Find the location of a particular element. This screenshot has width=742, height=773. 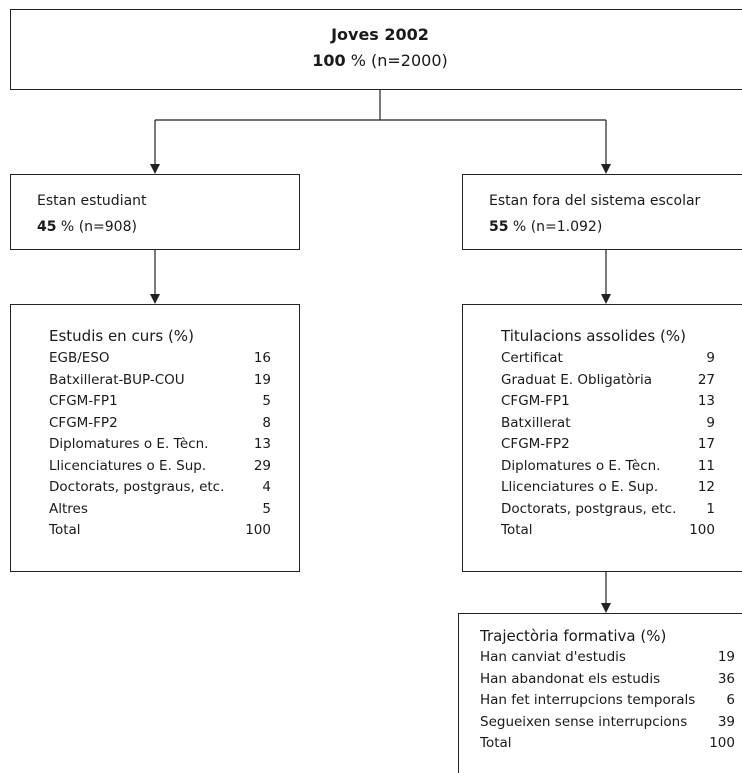

item-value: 36 is located at coordinates (726, 678).